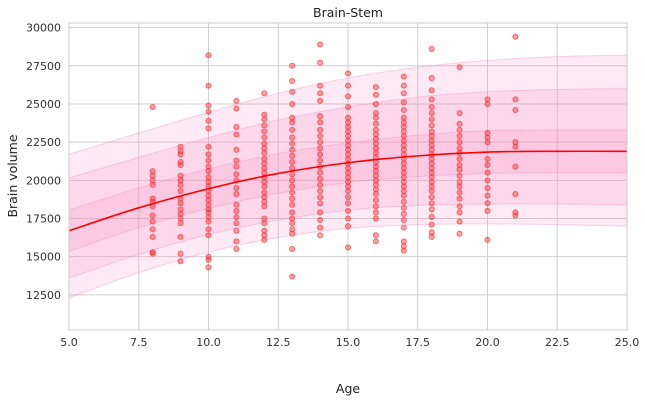 The width and height of the screenshot is (645, 402). What do you see at coordinates (627, 342) in the screenshot?
I see `x-tick-label: 25.0` at bounding box center [627, 342].